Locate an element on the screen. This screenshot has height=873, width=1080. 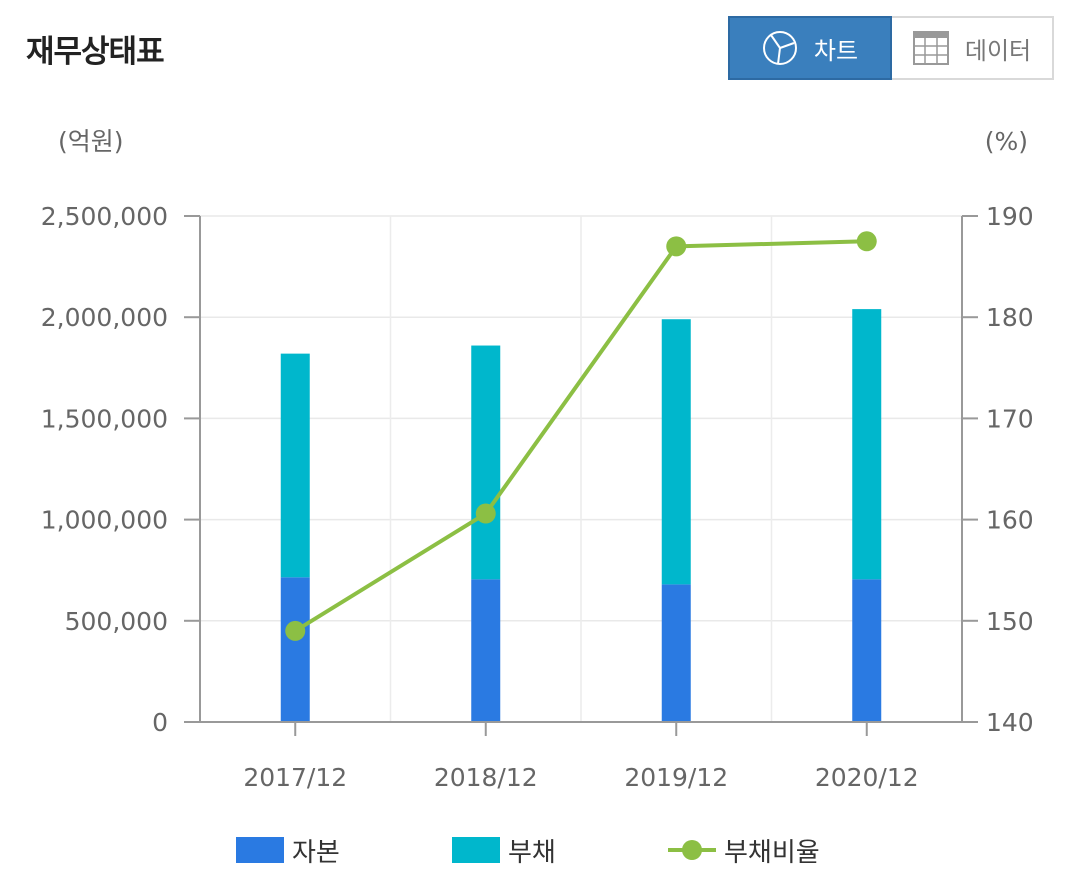
legend-debt: 부채 is located at coordinates (504, 850).